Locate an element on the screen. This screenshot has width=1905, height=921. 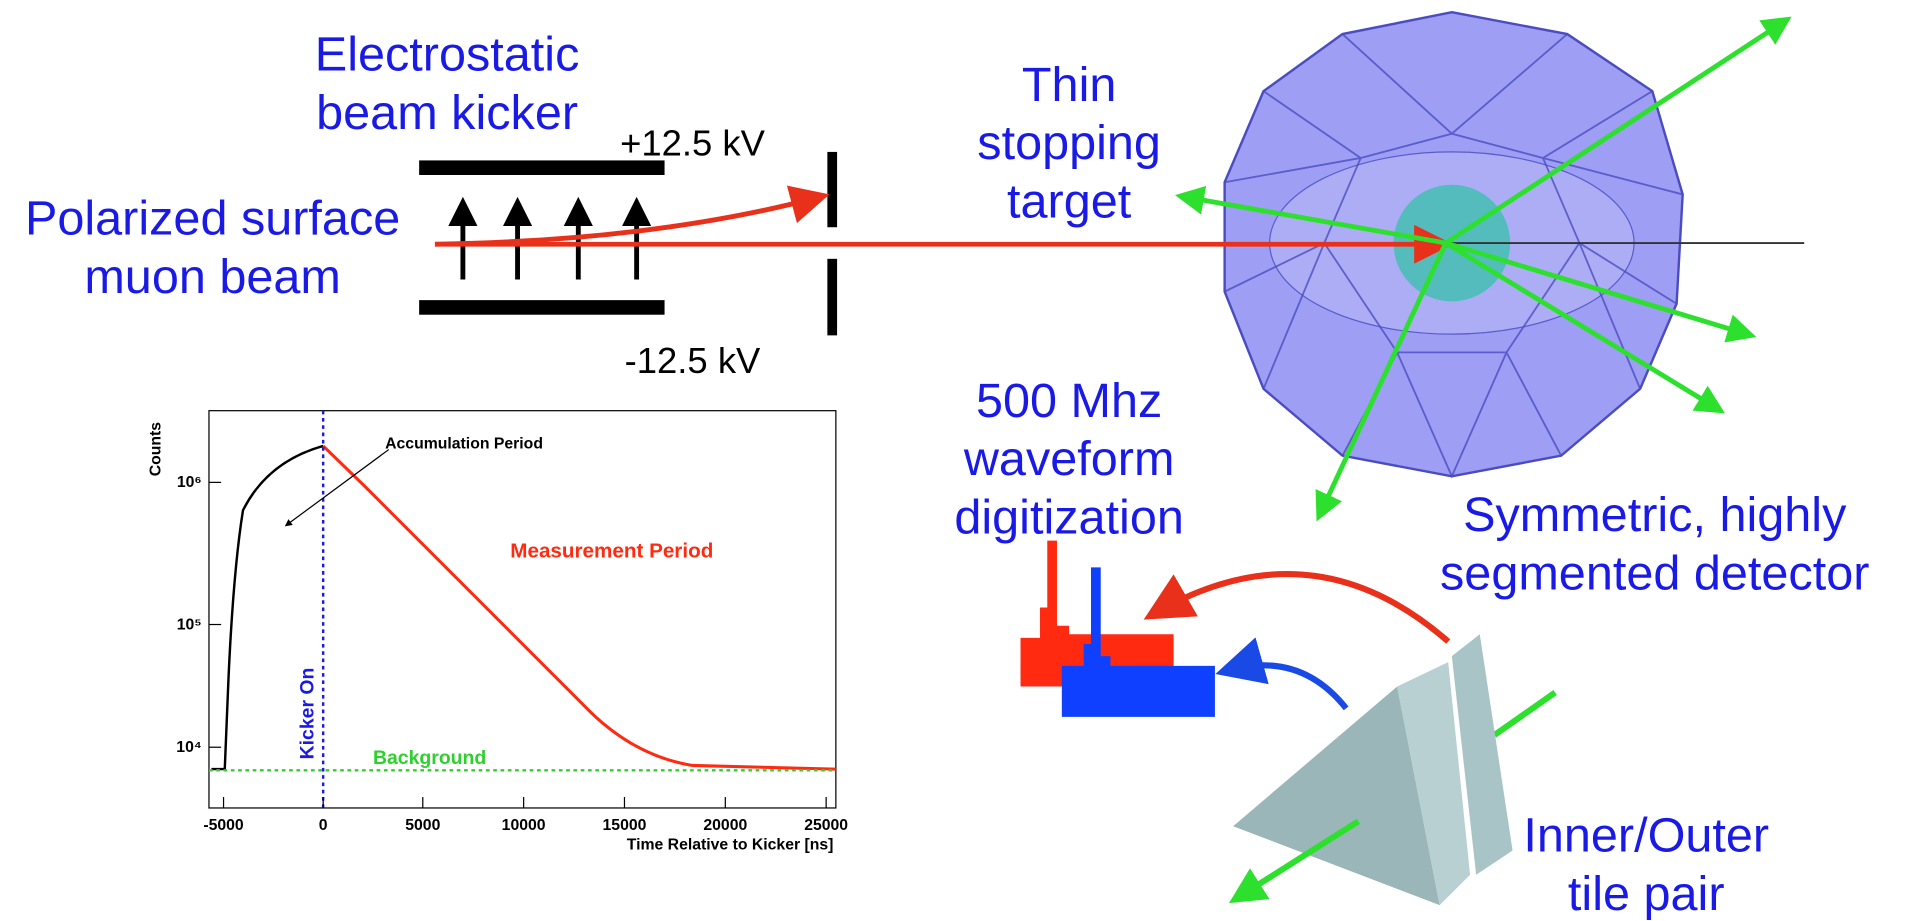
voltage: -12.5 kV is located at coordinates (693, 360).